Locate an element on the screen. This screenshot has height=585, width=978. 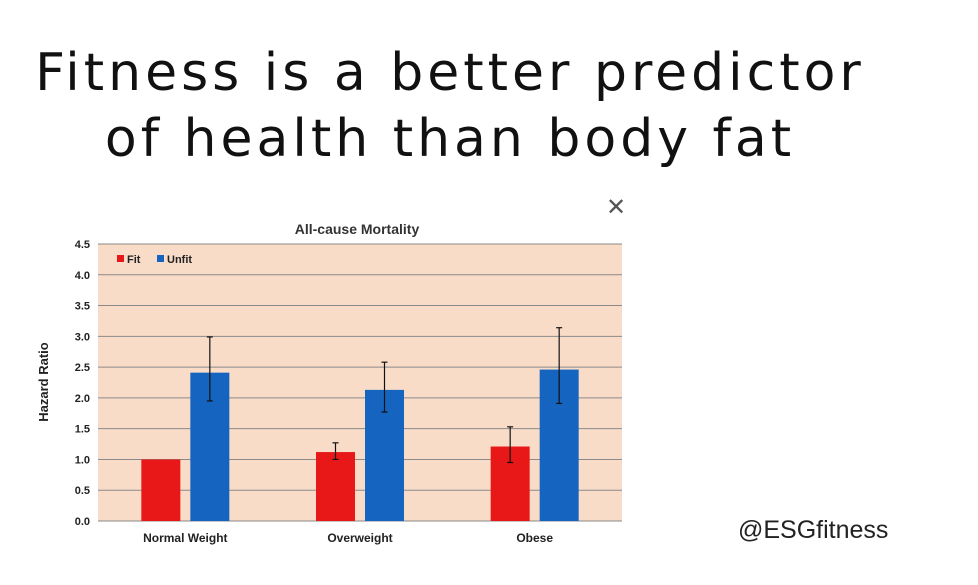
y-tick-label: 0.5 is located at coordinates (82, 491).